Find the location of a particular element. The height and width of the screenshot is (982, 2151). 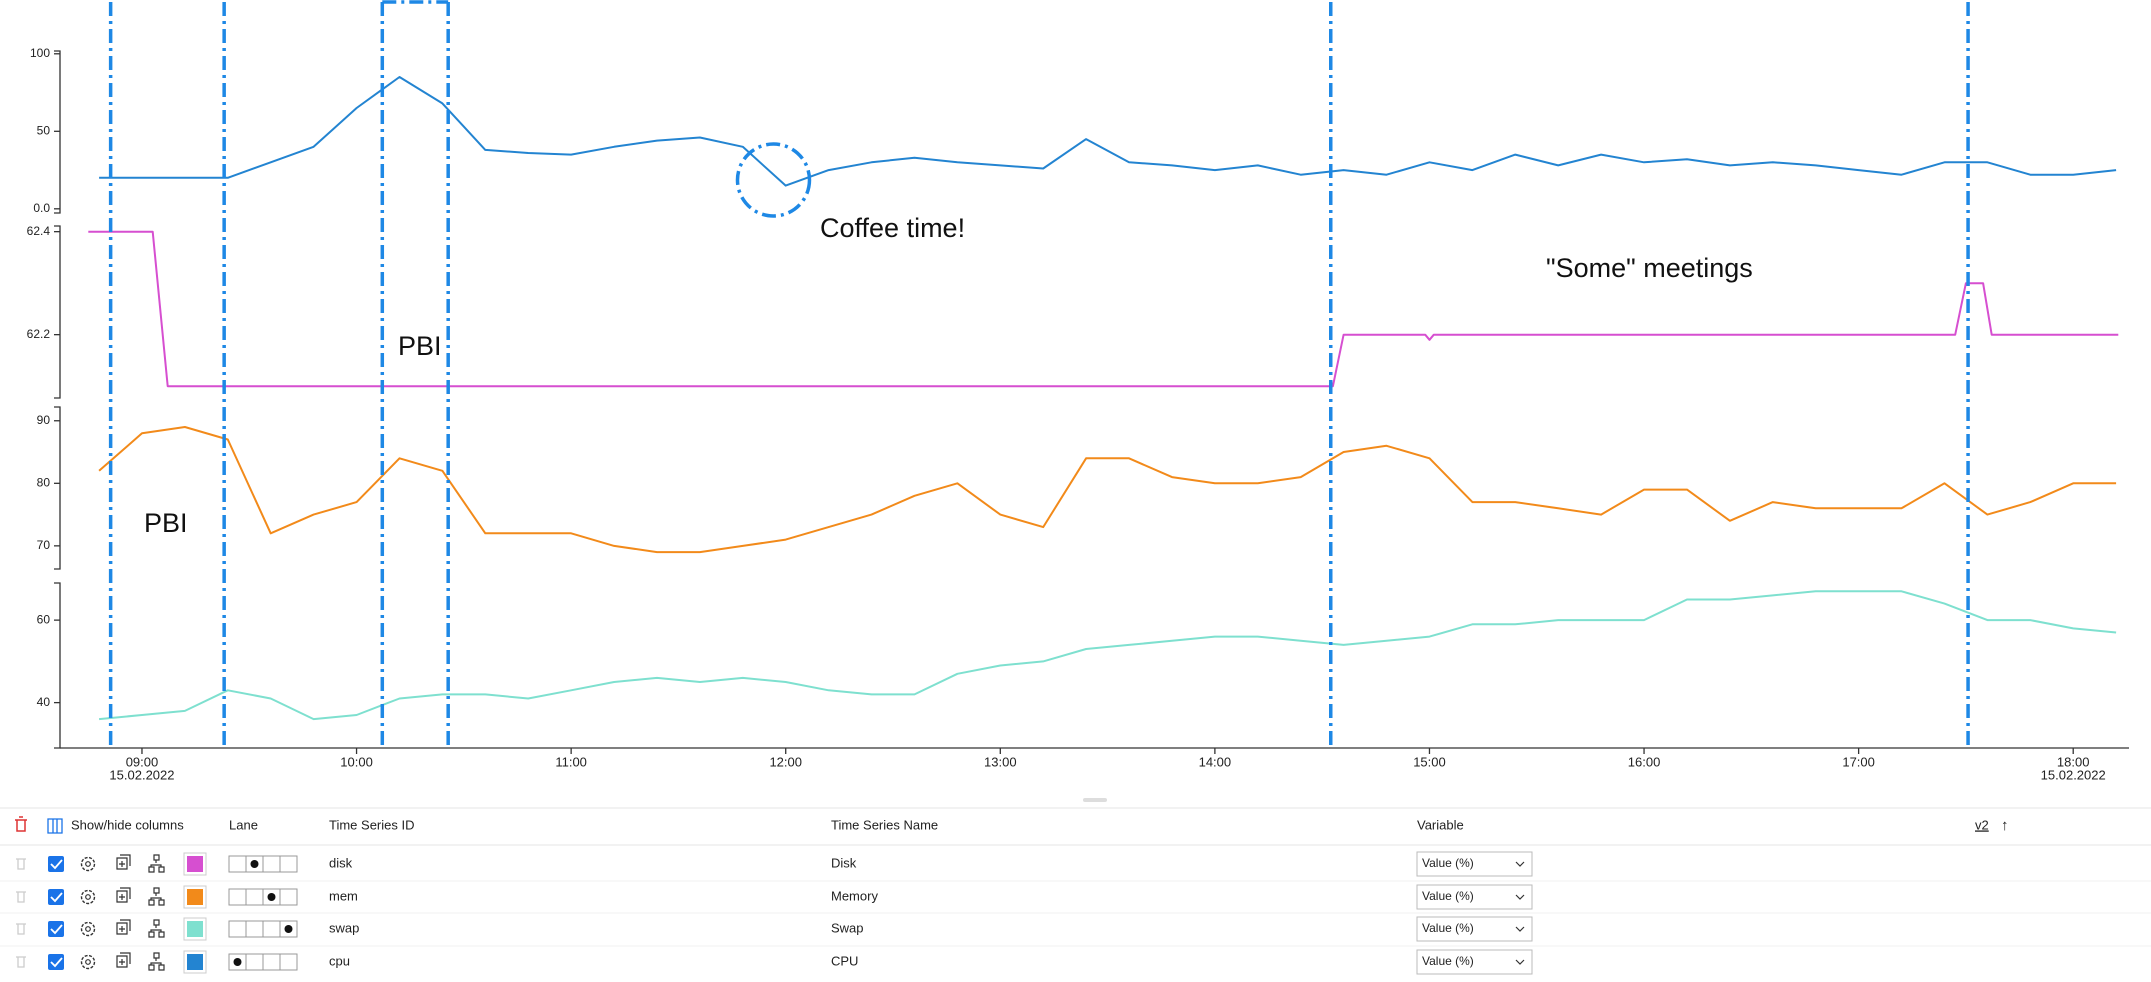

y-tick-label: 0.0 is located at coordinates (41, 208).